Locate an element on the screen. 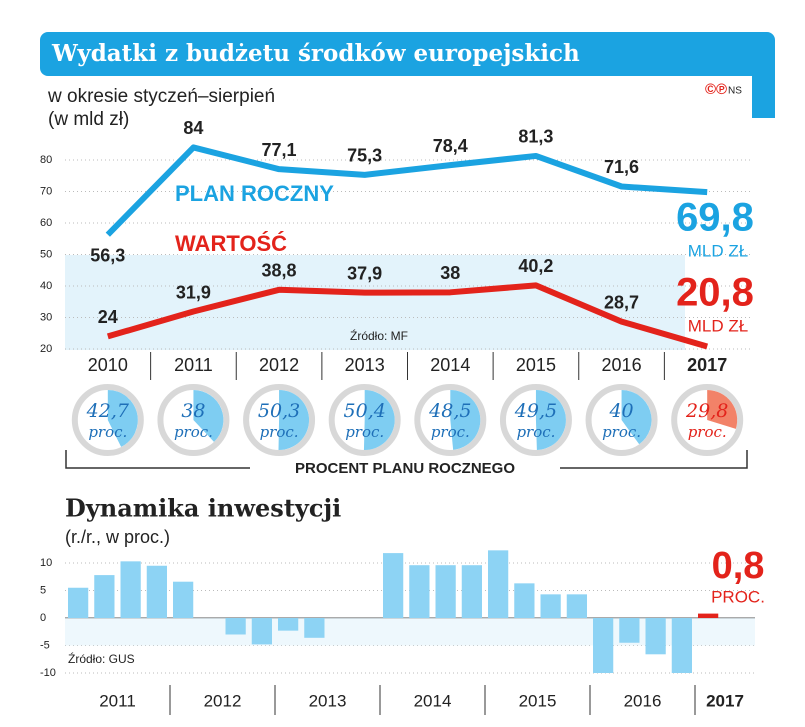  value-label: 24 is located at coordinates (108, 317).